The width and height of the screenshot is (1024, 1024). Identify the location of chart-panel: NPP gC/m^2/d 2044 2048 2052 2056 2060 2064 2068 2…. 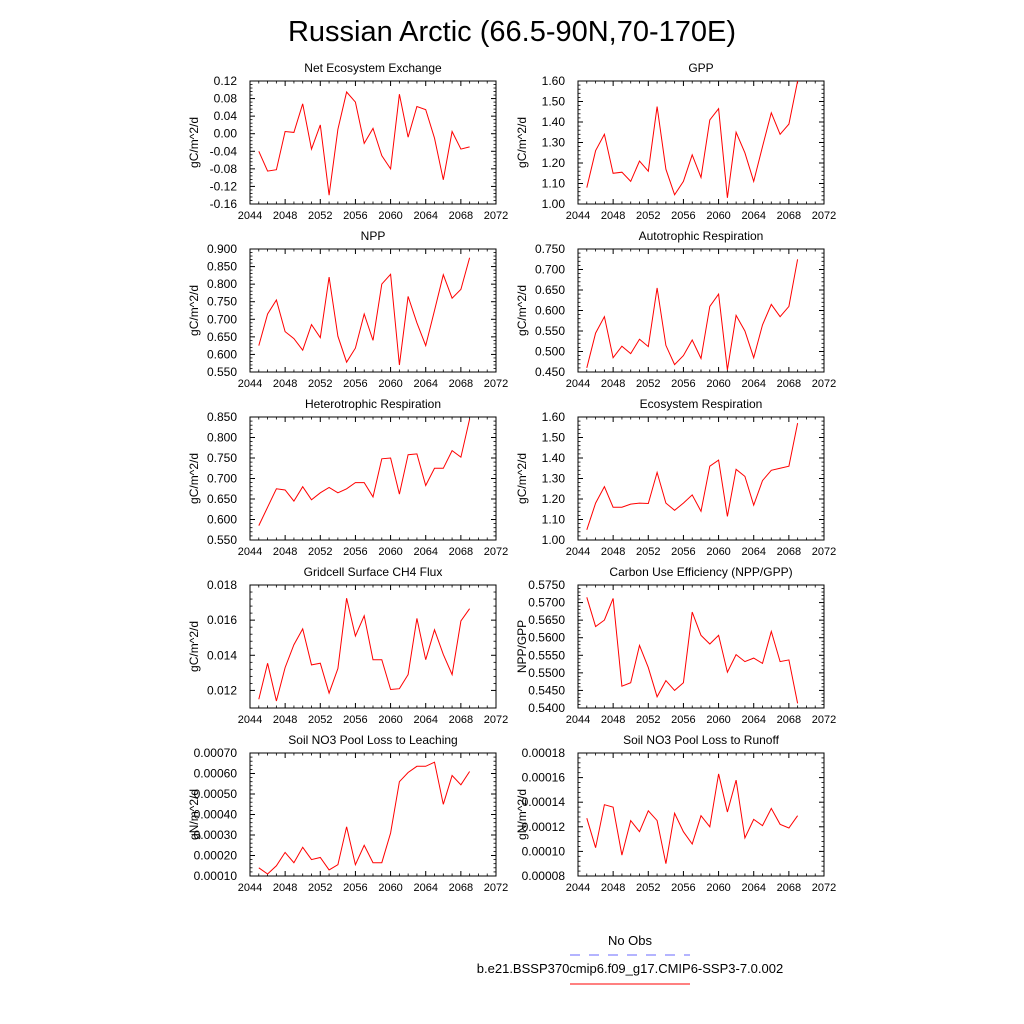
(347, 309).